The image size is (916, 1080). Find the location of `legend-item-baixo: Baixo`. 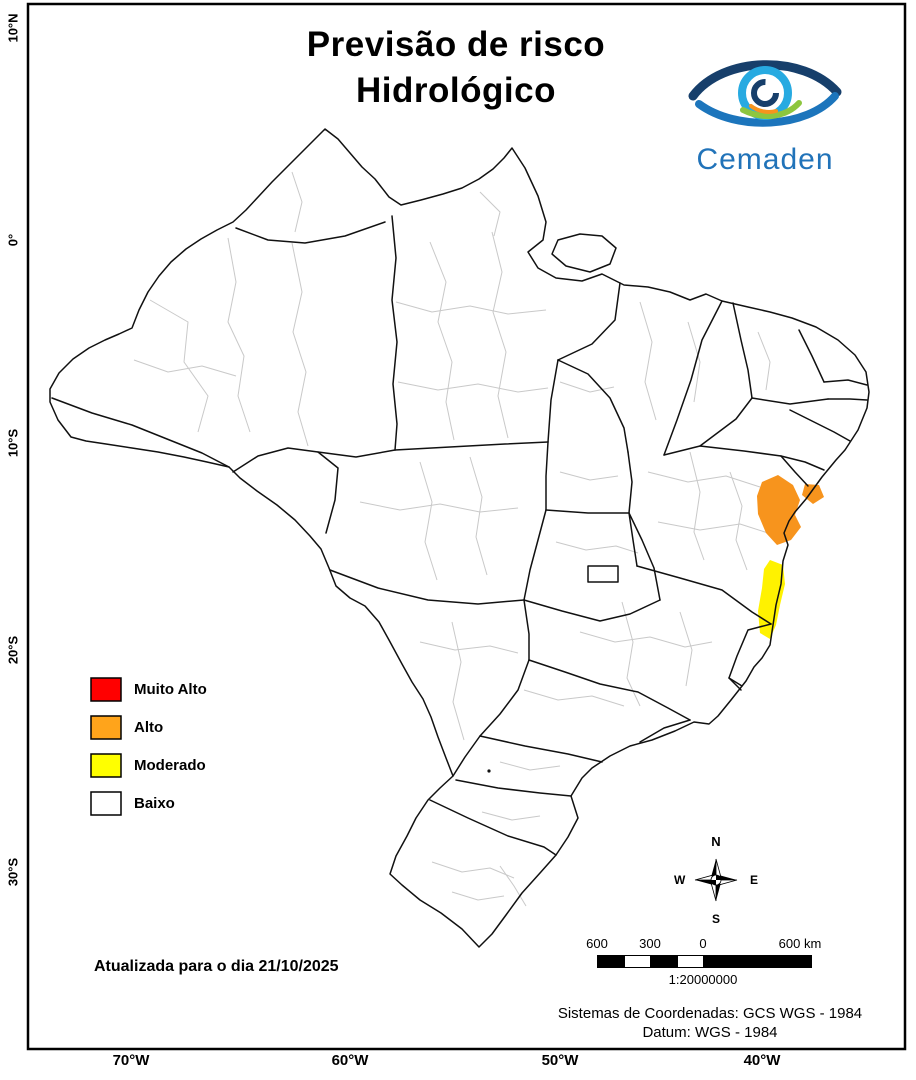

legend-item-baixo: Baixo is located at coordinates (148, 803).